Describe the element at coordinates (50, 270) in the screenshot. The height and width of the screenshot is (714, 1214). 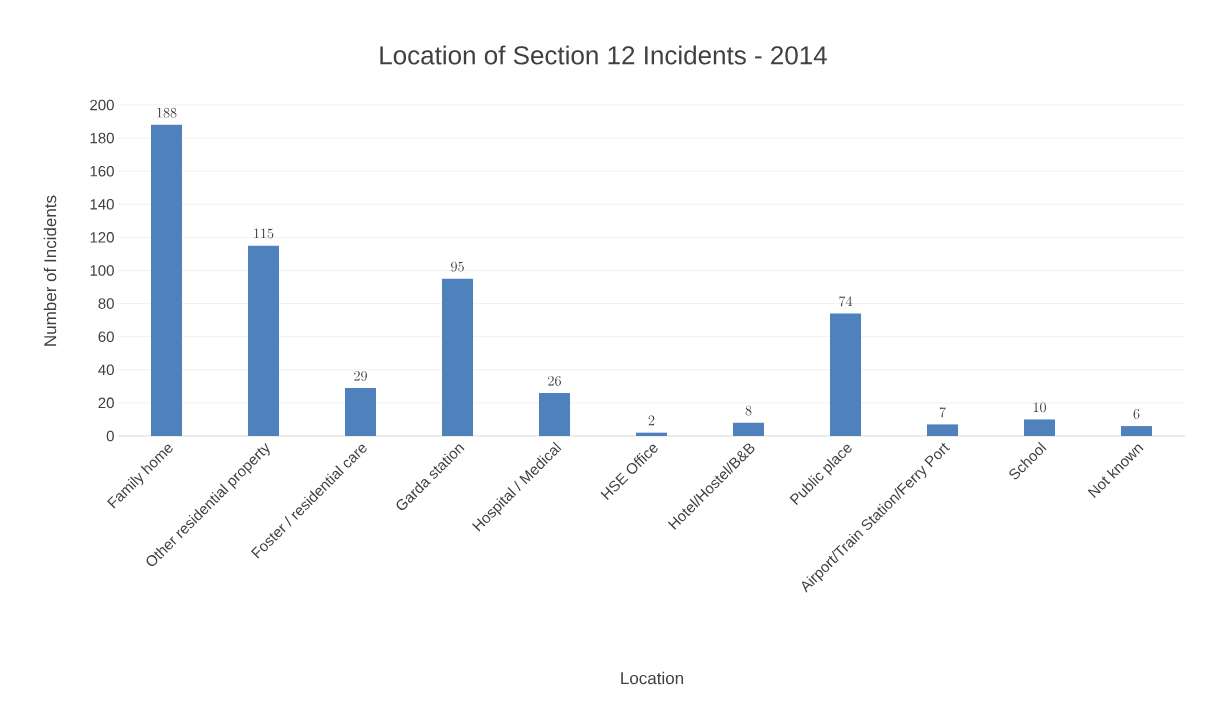
I see `y-axis-title: Number of Incidents` at that location.